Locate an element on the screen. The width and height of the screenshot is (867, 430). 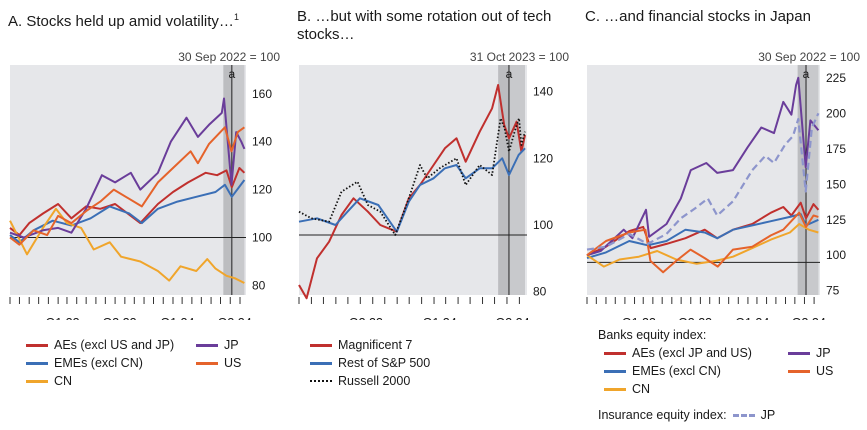
panel-a-title: A. Stocks held up amid volatility…1 is located at coordinates (123, 21).